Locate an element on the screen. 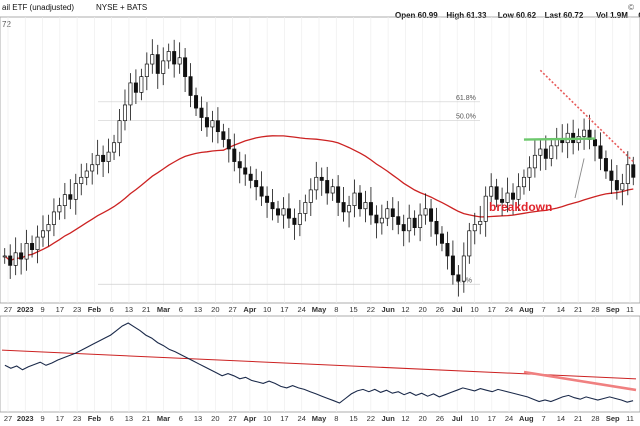 The height and width of the screenshot is (426, 640). x-tick-label: Jun is located at coordinates (388, 309).